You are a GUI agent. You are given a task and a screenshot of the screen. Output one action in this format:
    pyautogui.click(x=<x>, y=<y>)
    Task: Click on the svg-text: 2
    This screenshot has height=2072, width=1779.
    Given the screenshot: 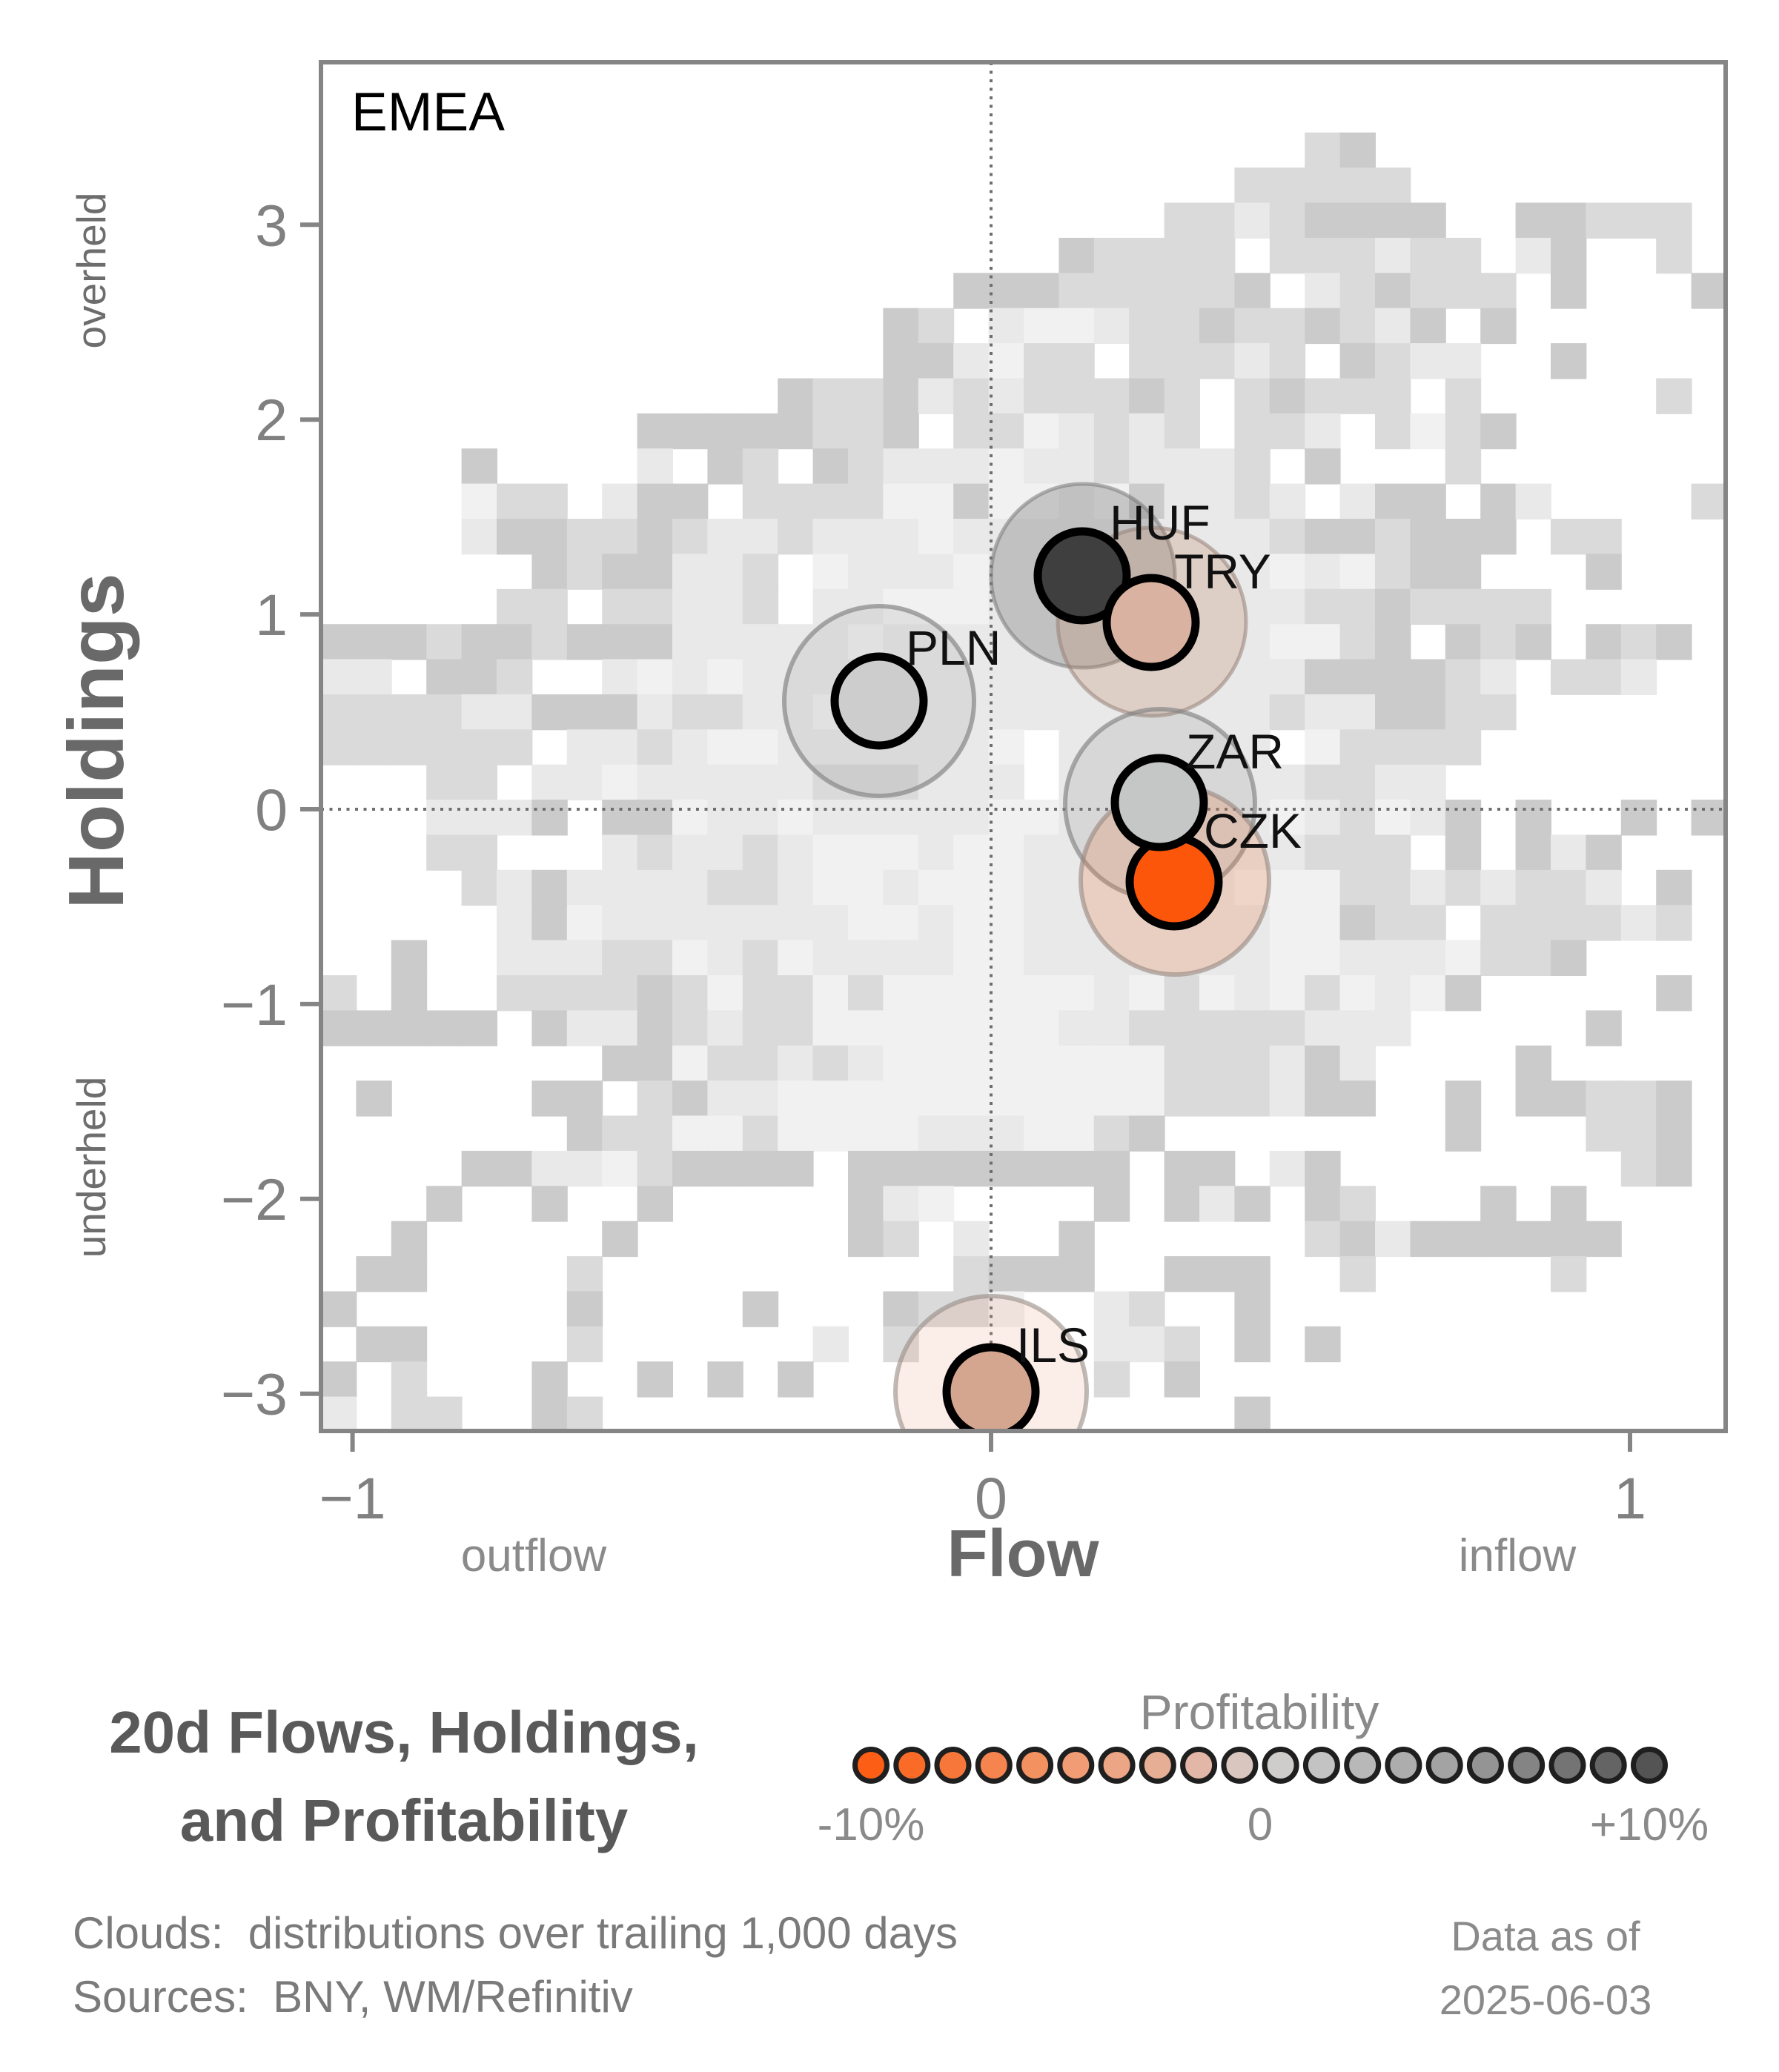 What is the action you would take?
    pyautogui.click(x=271, y=420)
    